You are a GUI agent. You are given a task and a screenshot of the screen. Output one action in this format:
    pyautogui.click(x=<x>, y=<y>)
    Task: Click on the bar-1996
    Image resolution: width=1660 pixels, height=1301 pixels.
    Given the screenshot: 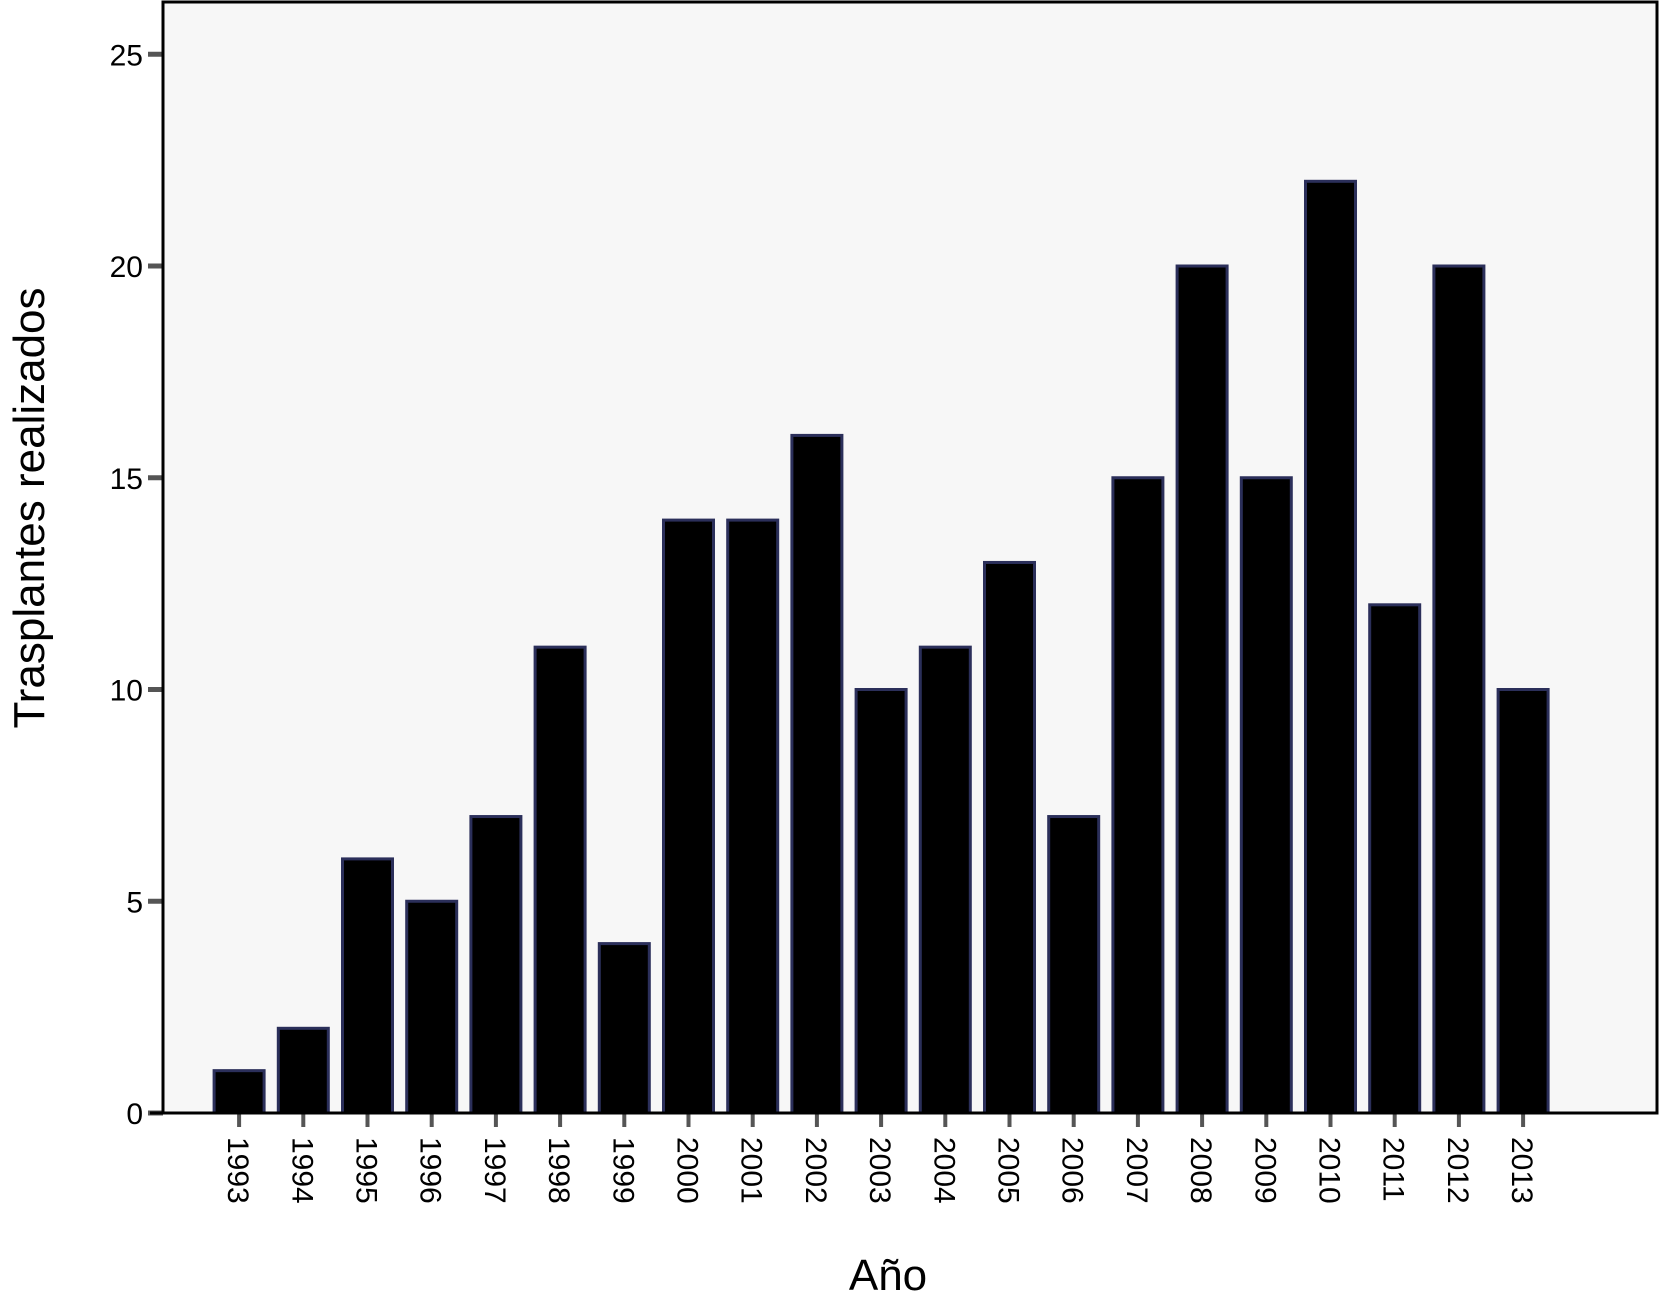 What is the action you would take?
    pyautogui.click(x=432, y=1007)
    